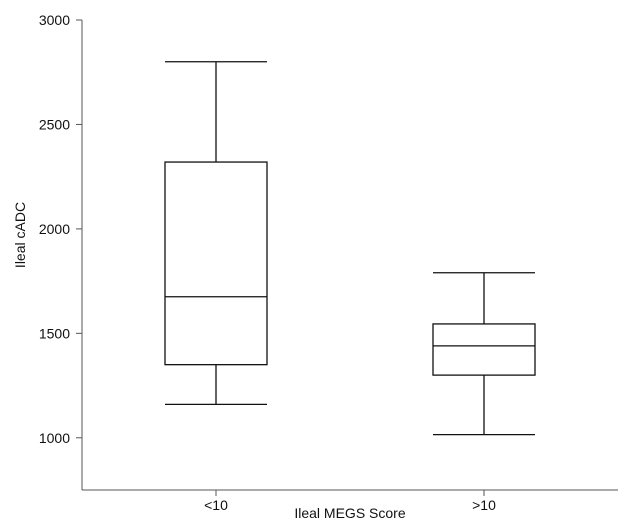 This screenshot has width=630, height=525. What do you see at coordinates (54, 438) in the screenshot?
I see `y-tick-label: 1000` at bounding box center [54, 438].